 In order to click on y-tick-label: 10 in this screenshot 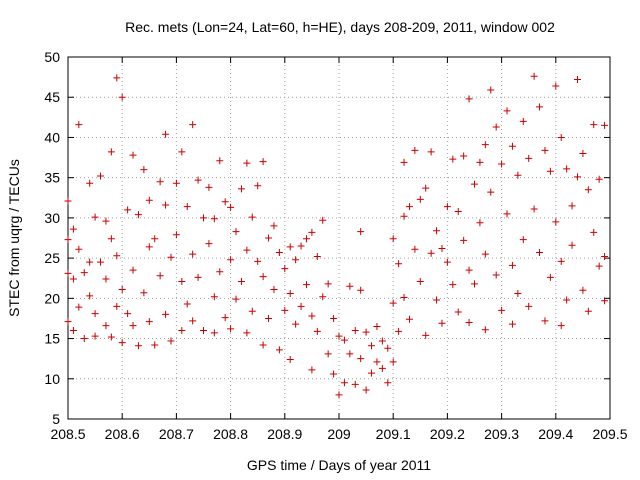, I will do `click(52, 379)`.